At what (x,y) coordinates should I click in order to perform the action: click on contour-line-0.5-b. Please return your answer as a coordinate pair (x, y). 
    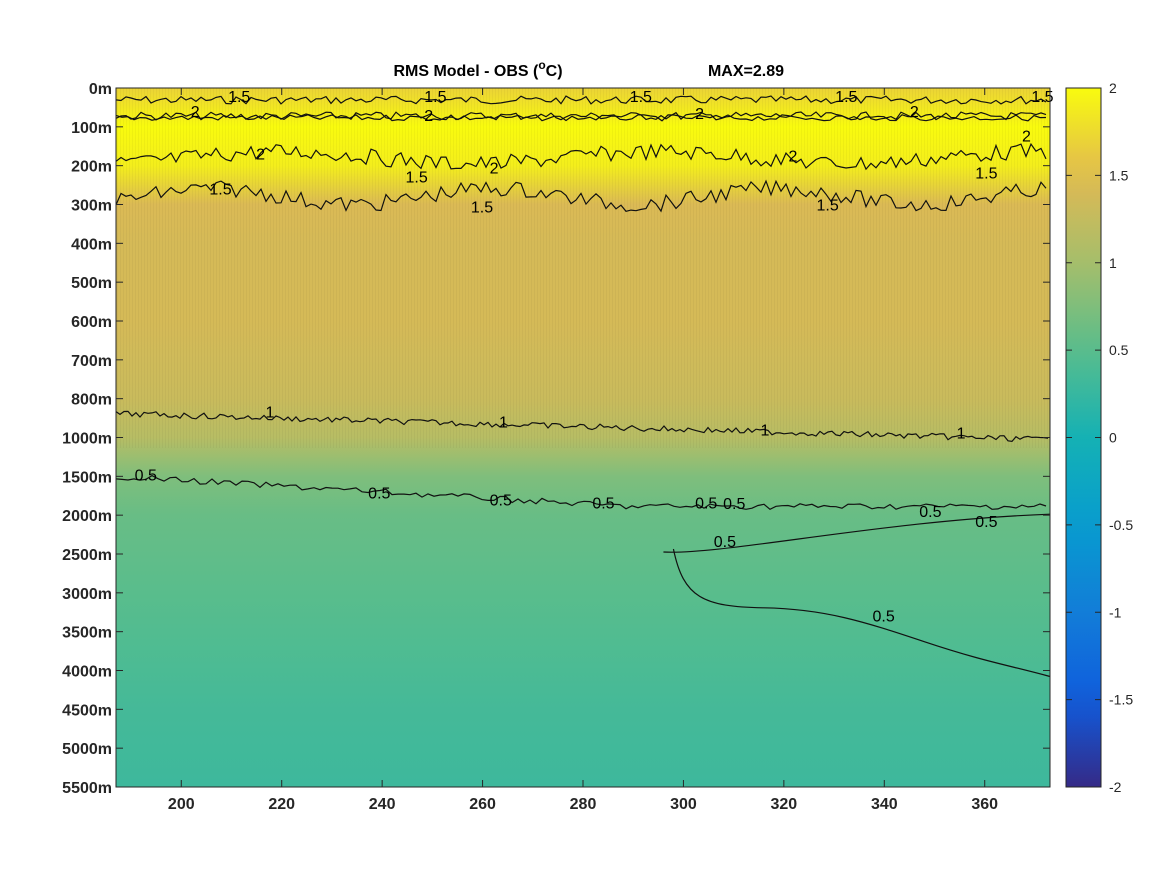
    Looking at the image, I should click on (857, 533).